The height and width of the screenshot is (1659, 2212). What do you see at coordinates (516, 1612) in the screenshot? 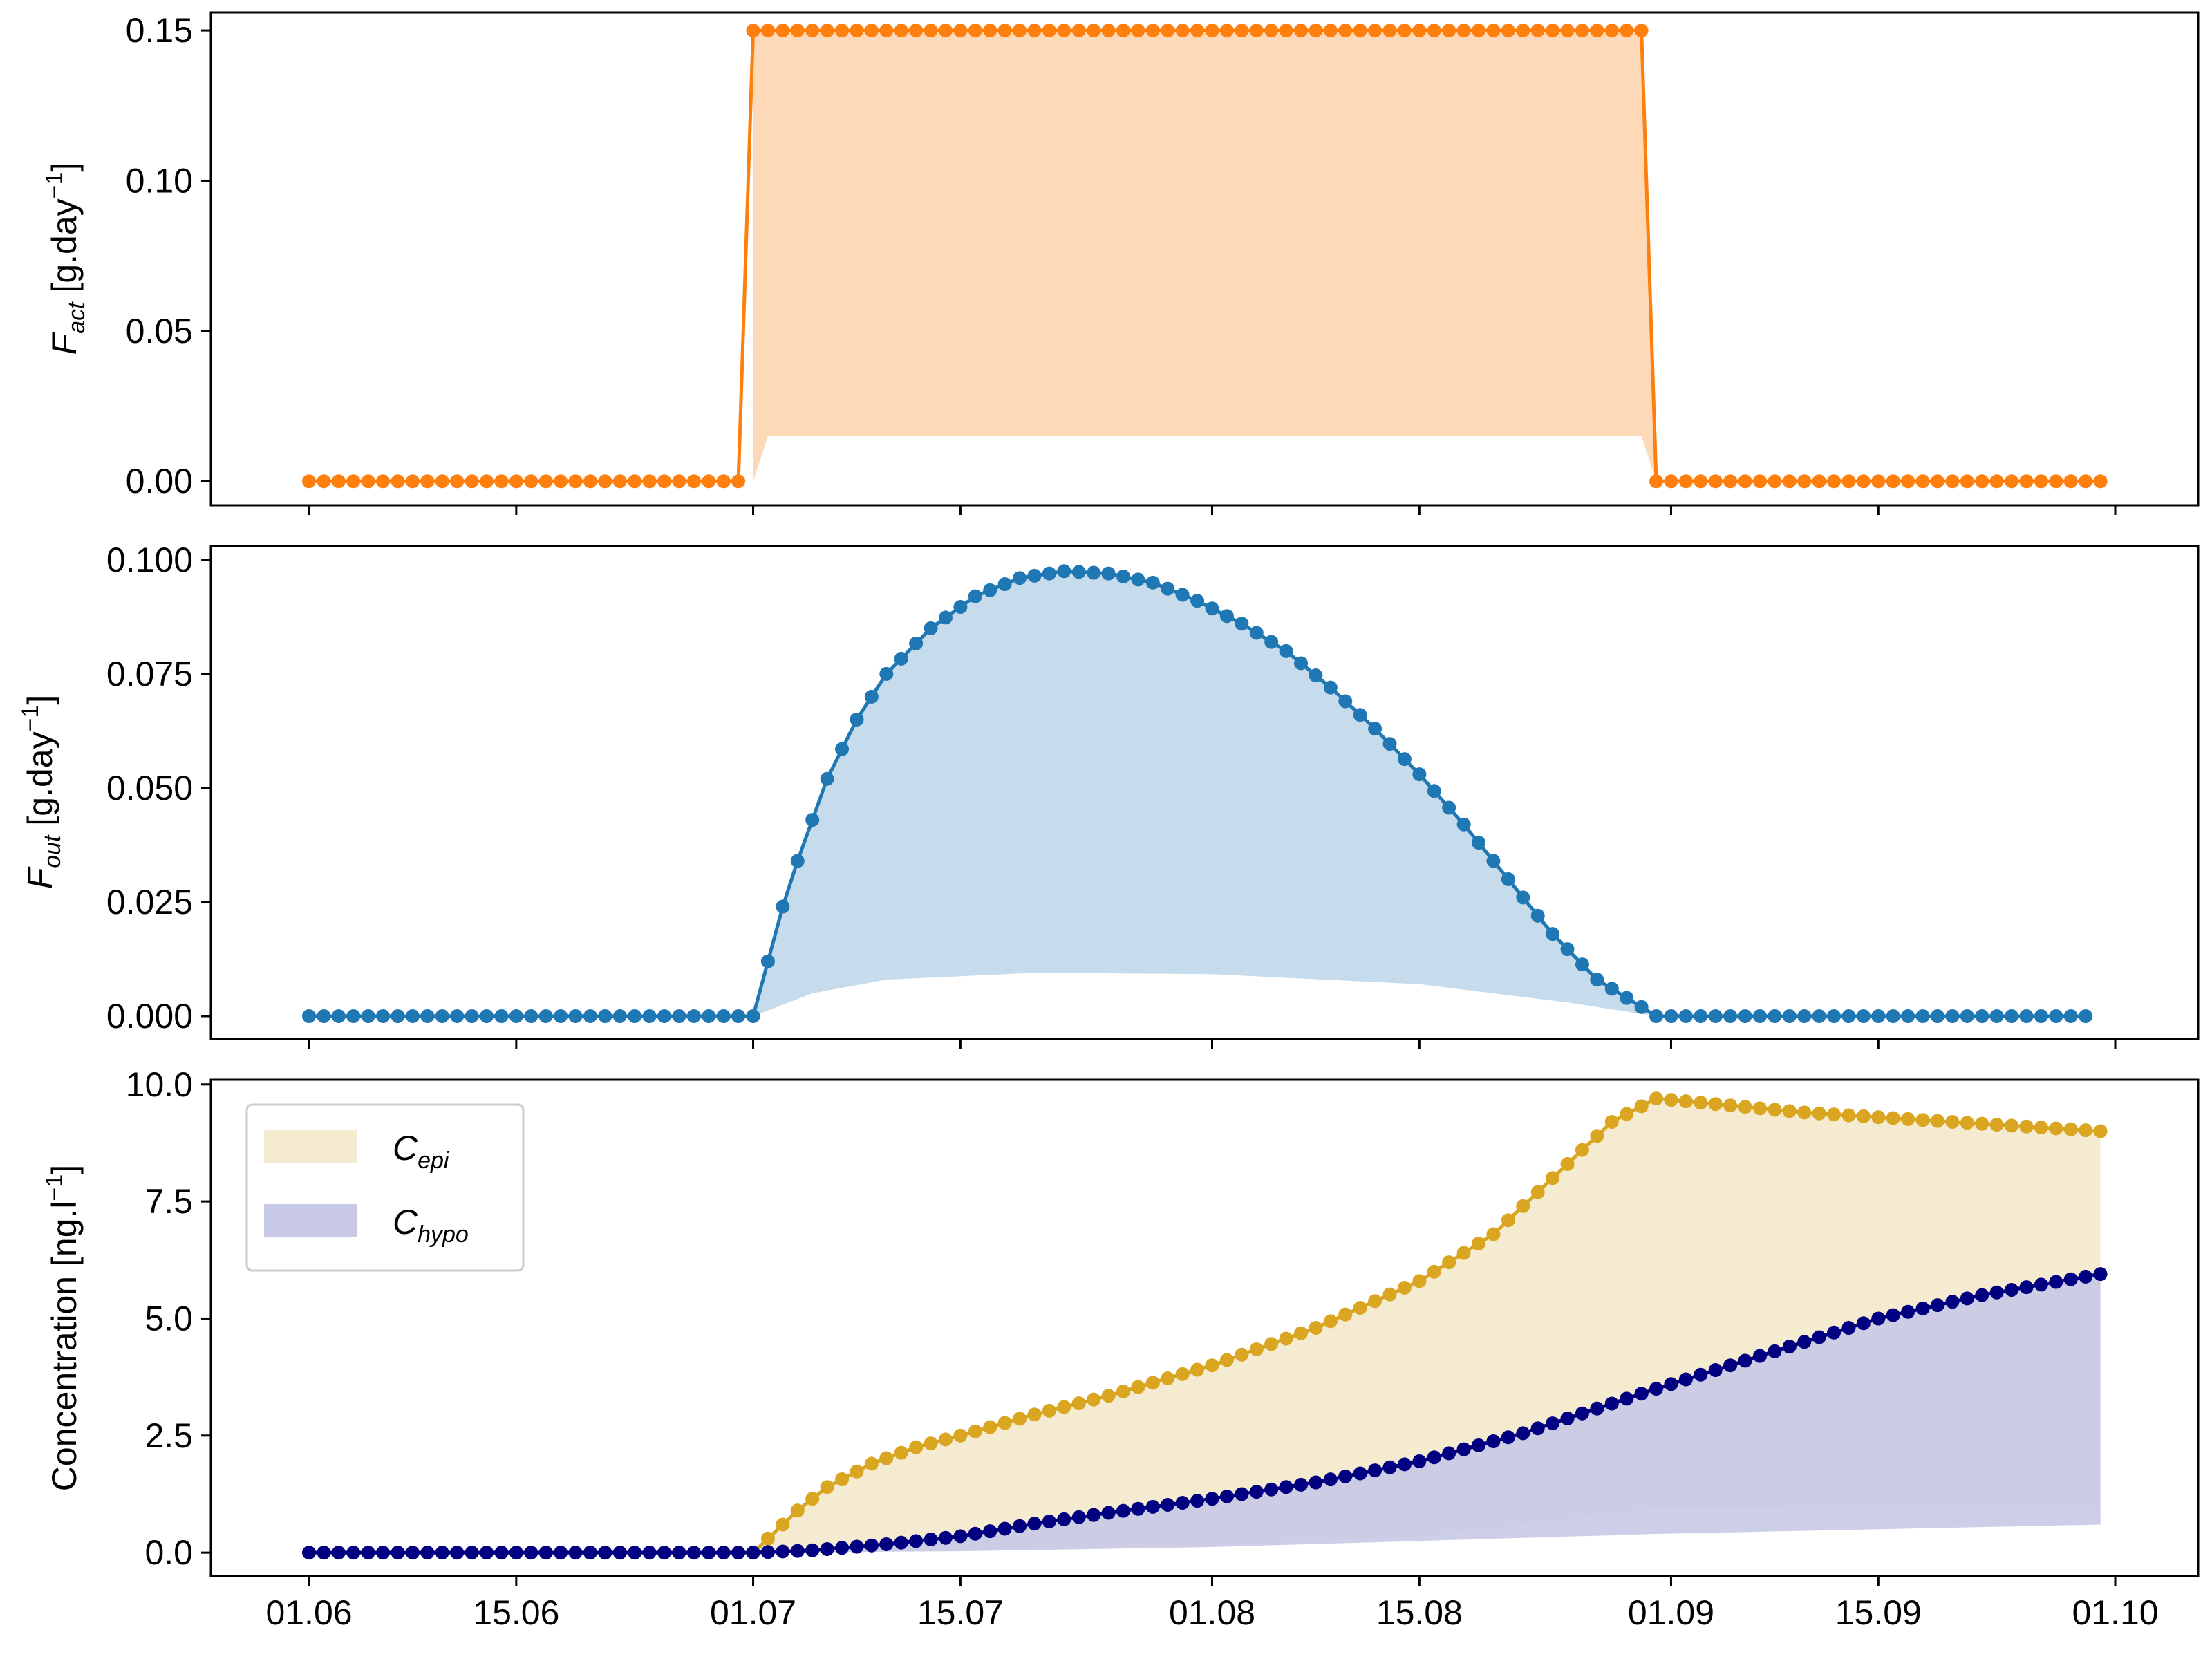
I see `x-tick-label: 15.06` at bounding box center [516, 1612].